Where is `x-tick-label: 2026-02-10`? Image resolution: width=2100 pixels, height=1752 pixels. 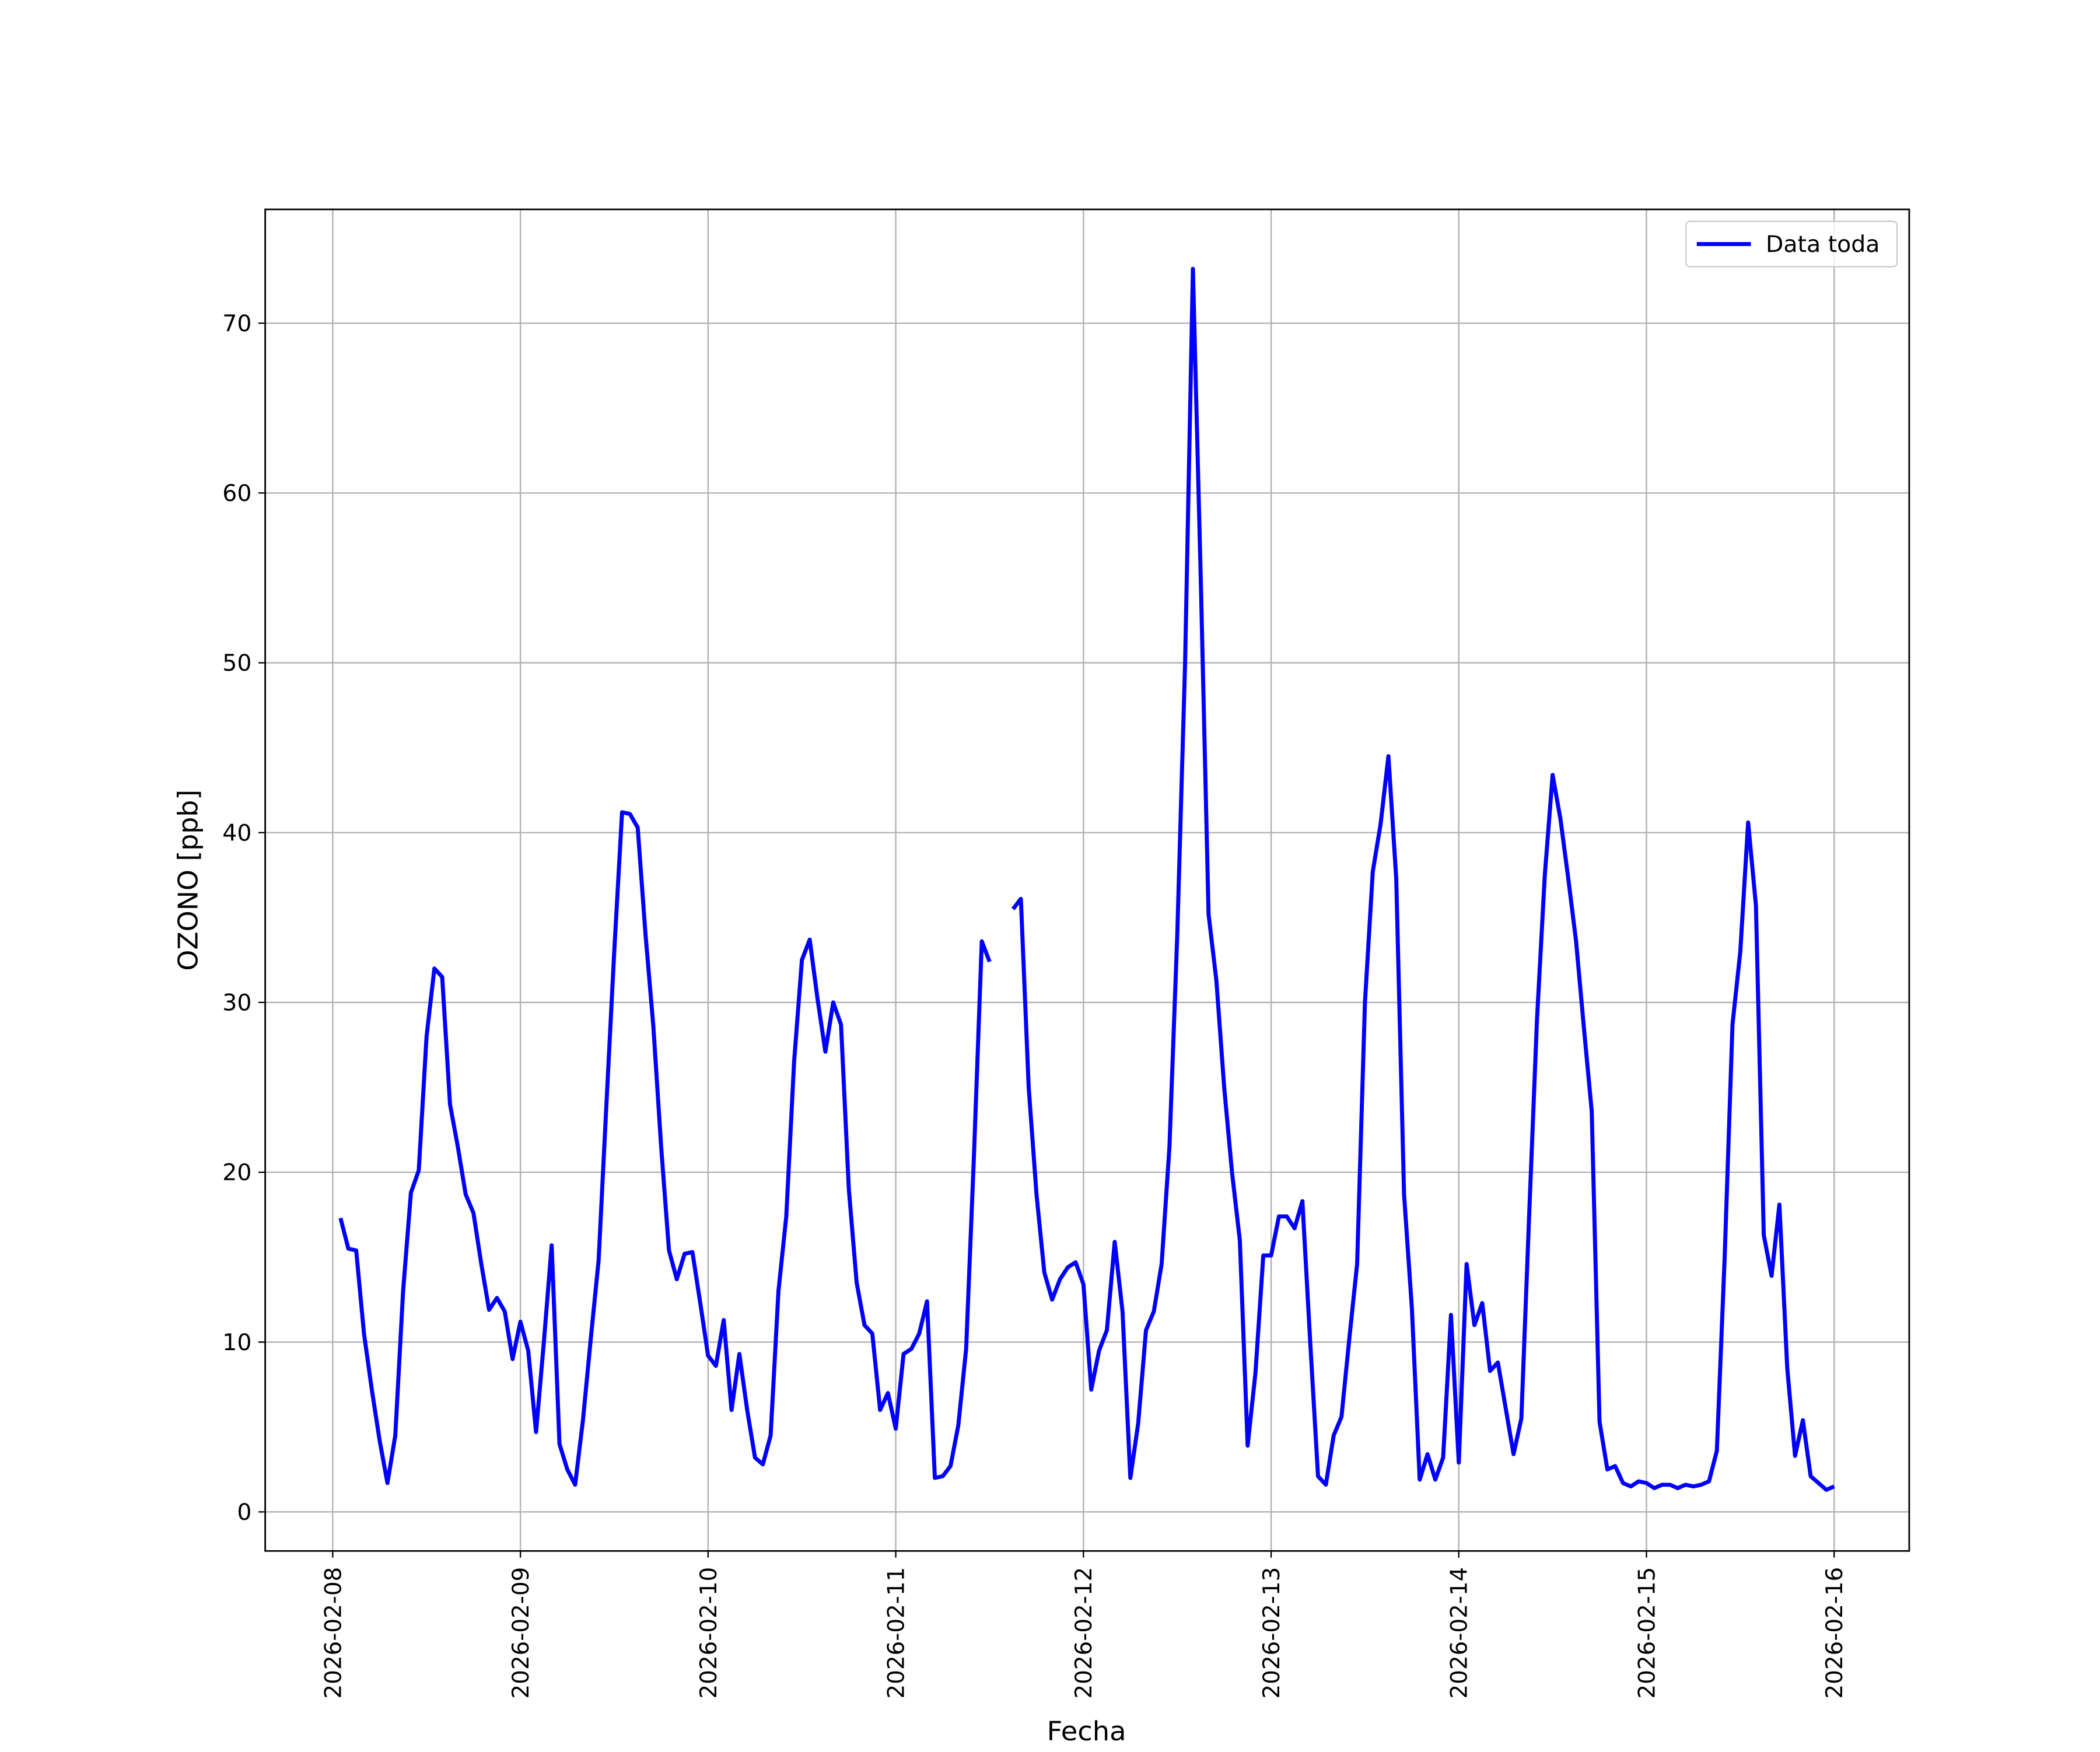
x-tick-label: 2026-02-10 is located at coordinates (709, 1633).